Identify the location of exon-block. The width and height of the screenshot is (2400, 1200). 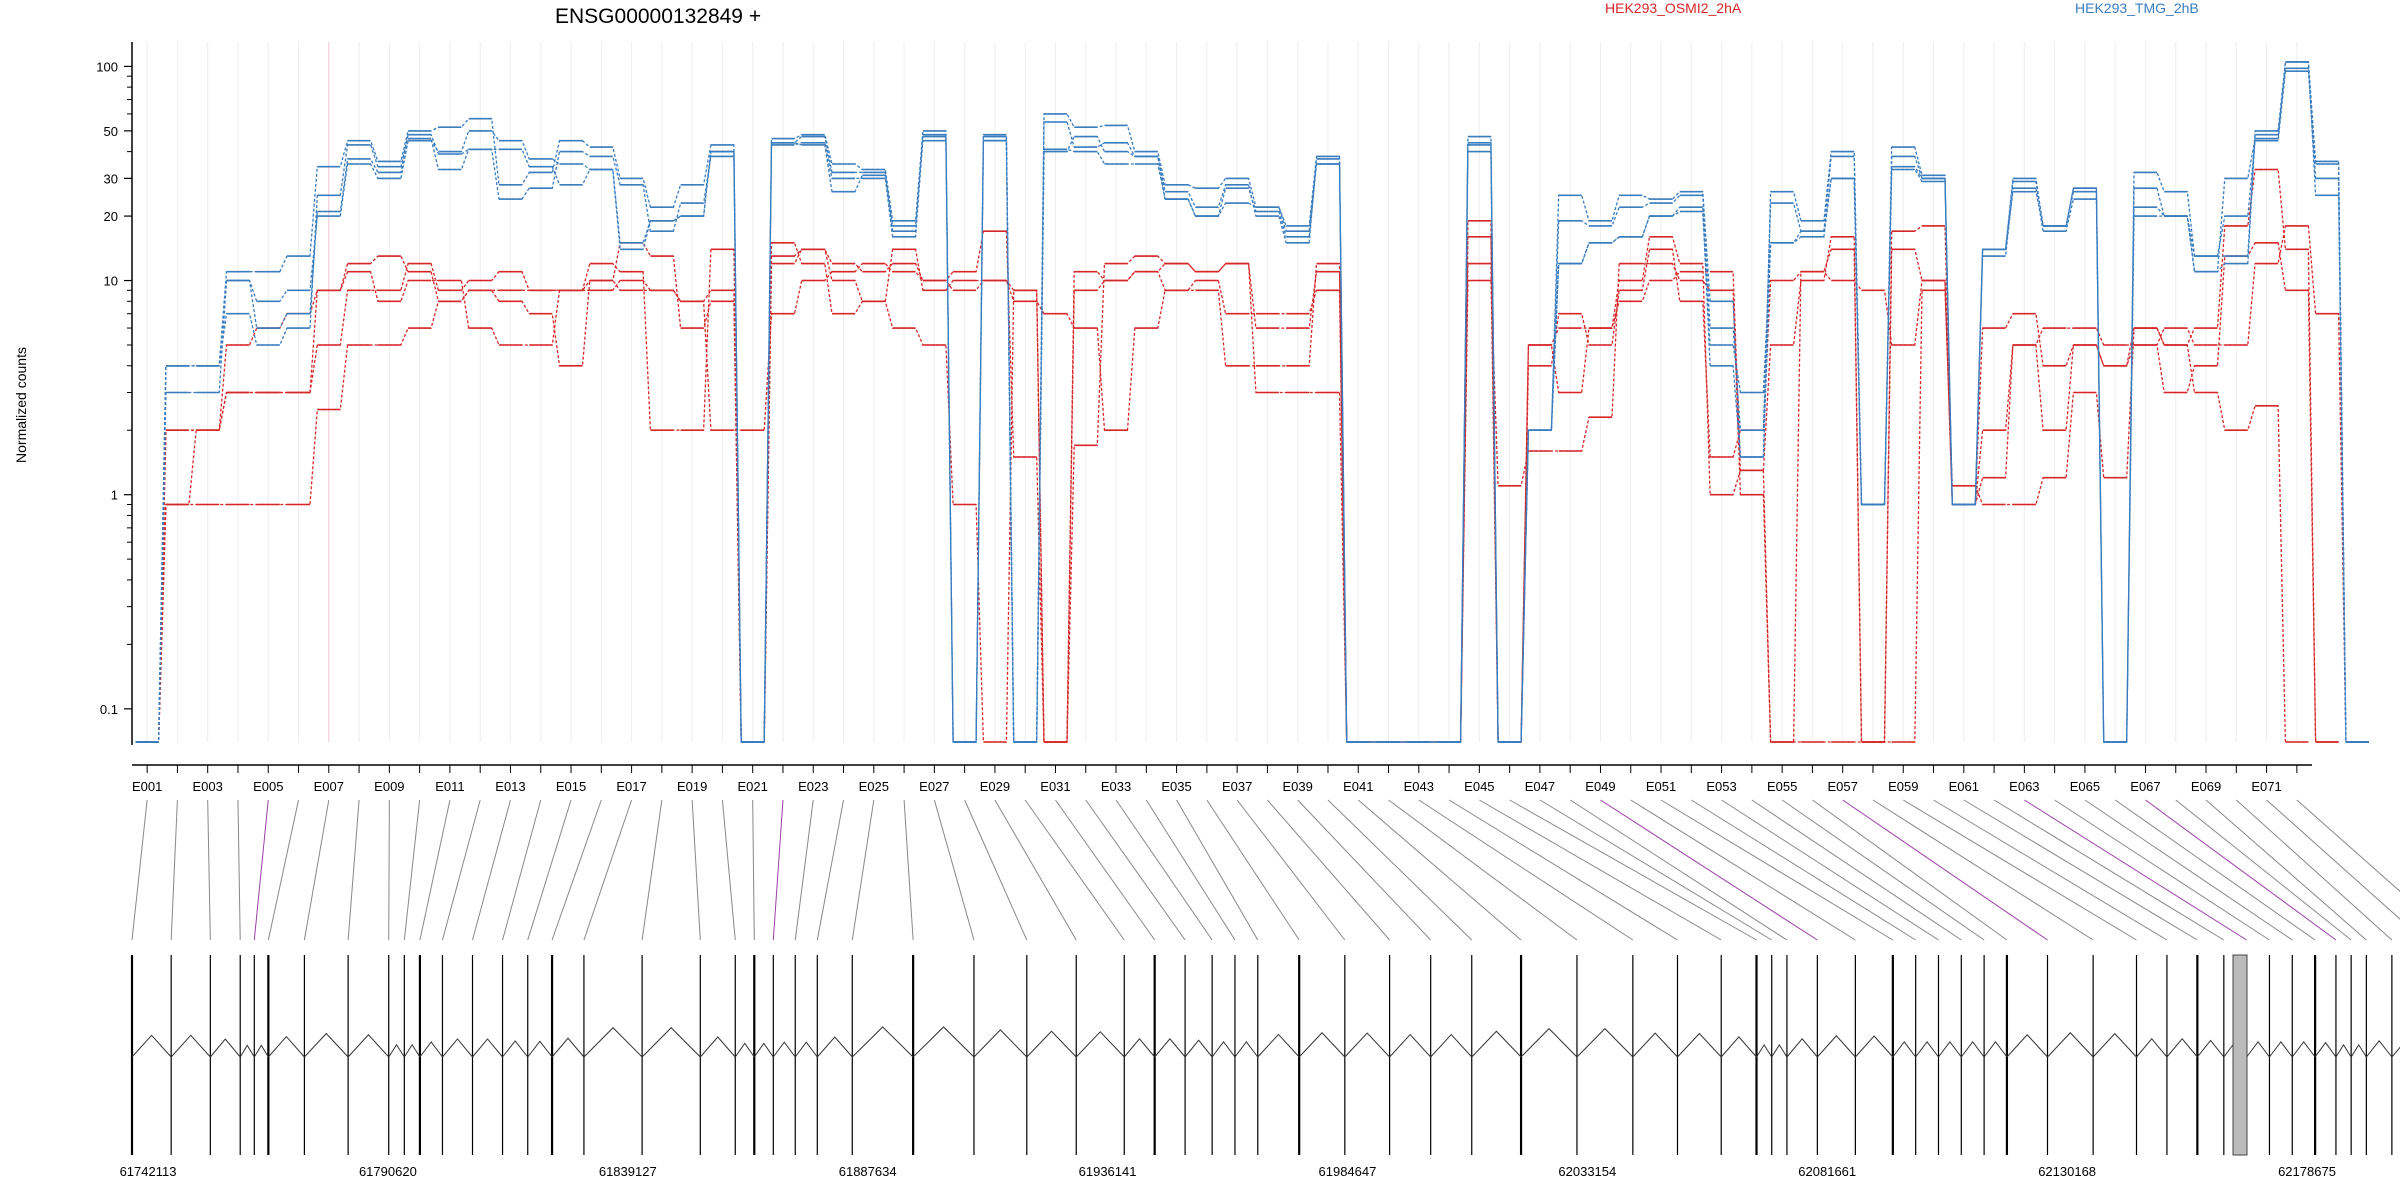
(2240, 1055).